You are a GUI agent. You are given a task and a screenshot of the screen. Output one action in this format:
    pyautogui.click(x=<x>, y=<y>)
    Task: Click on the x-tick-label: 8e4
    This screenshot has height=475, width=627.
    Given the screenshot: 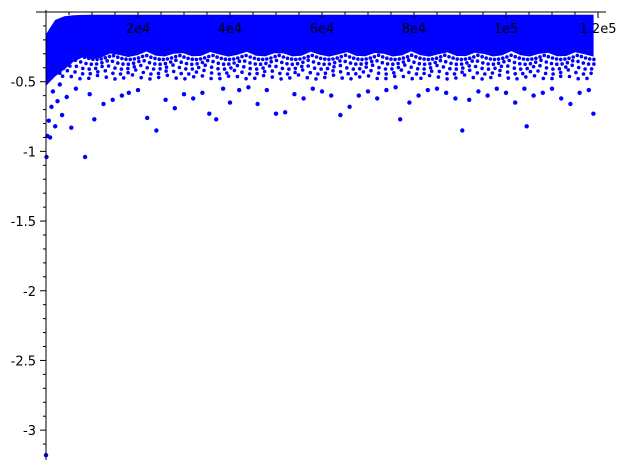 What is the action you would take?
    pyautogui.click(x=414, y=29)
    